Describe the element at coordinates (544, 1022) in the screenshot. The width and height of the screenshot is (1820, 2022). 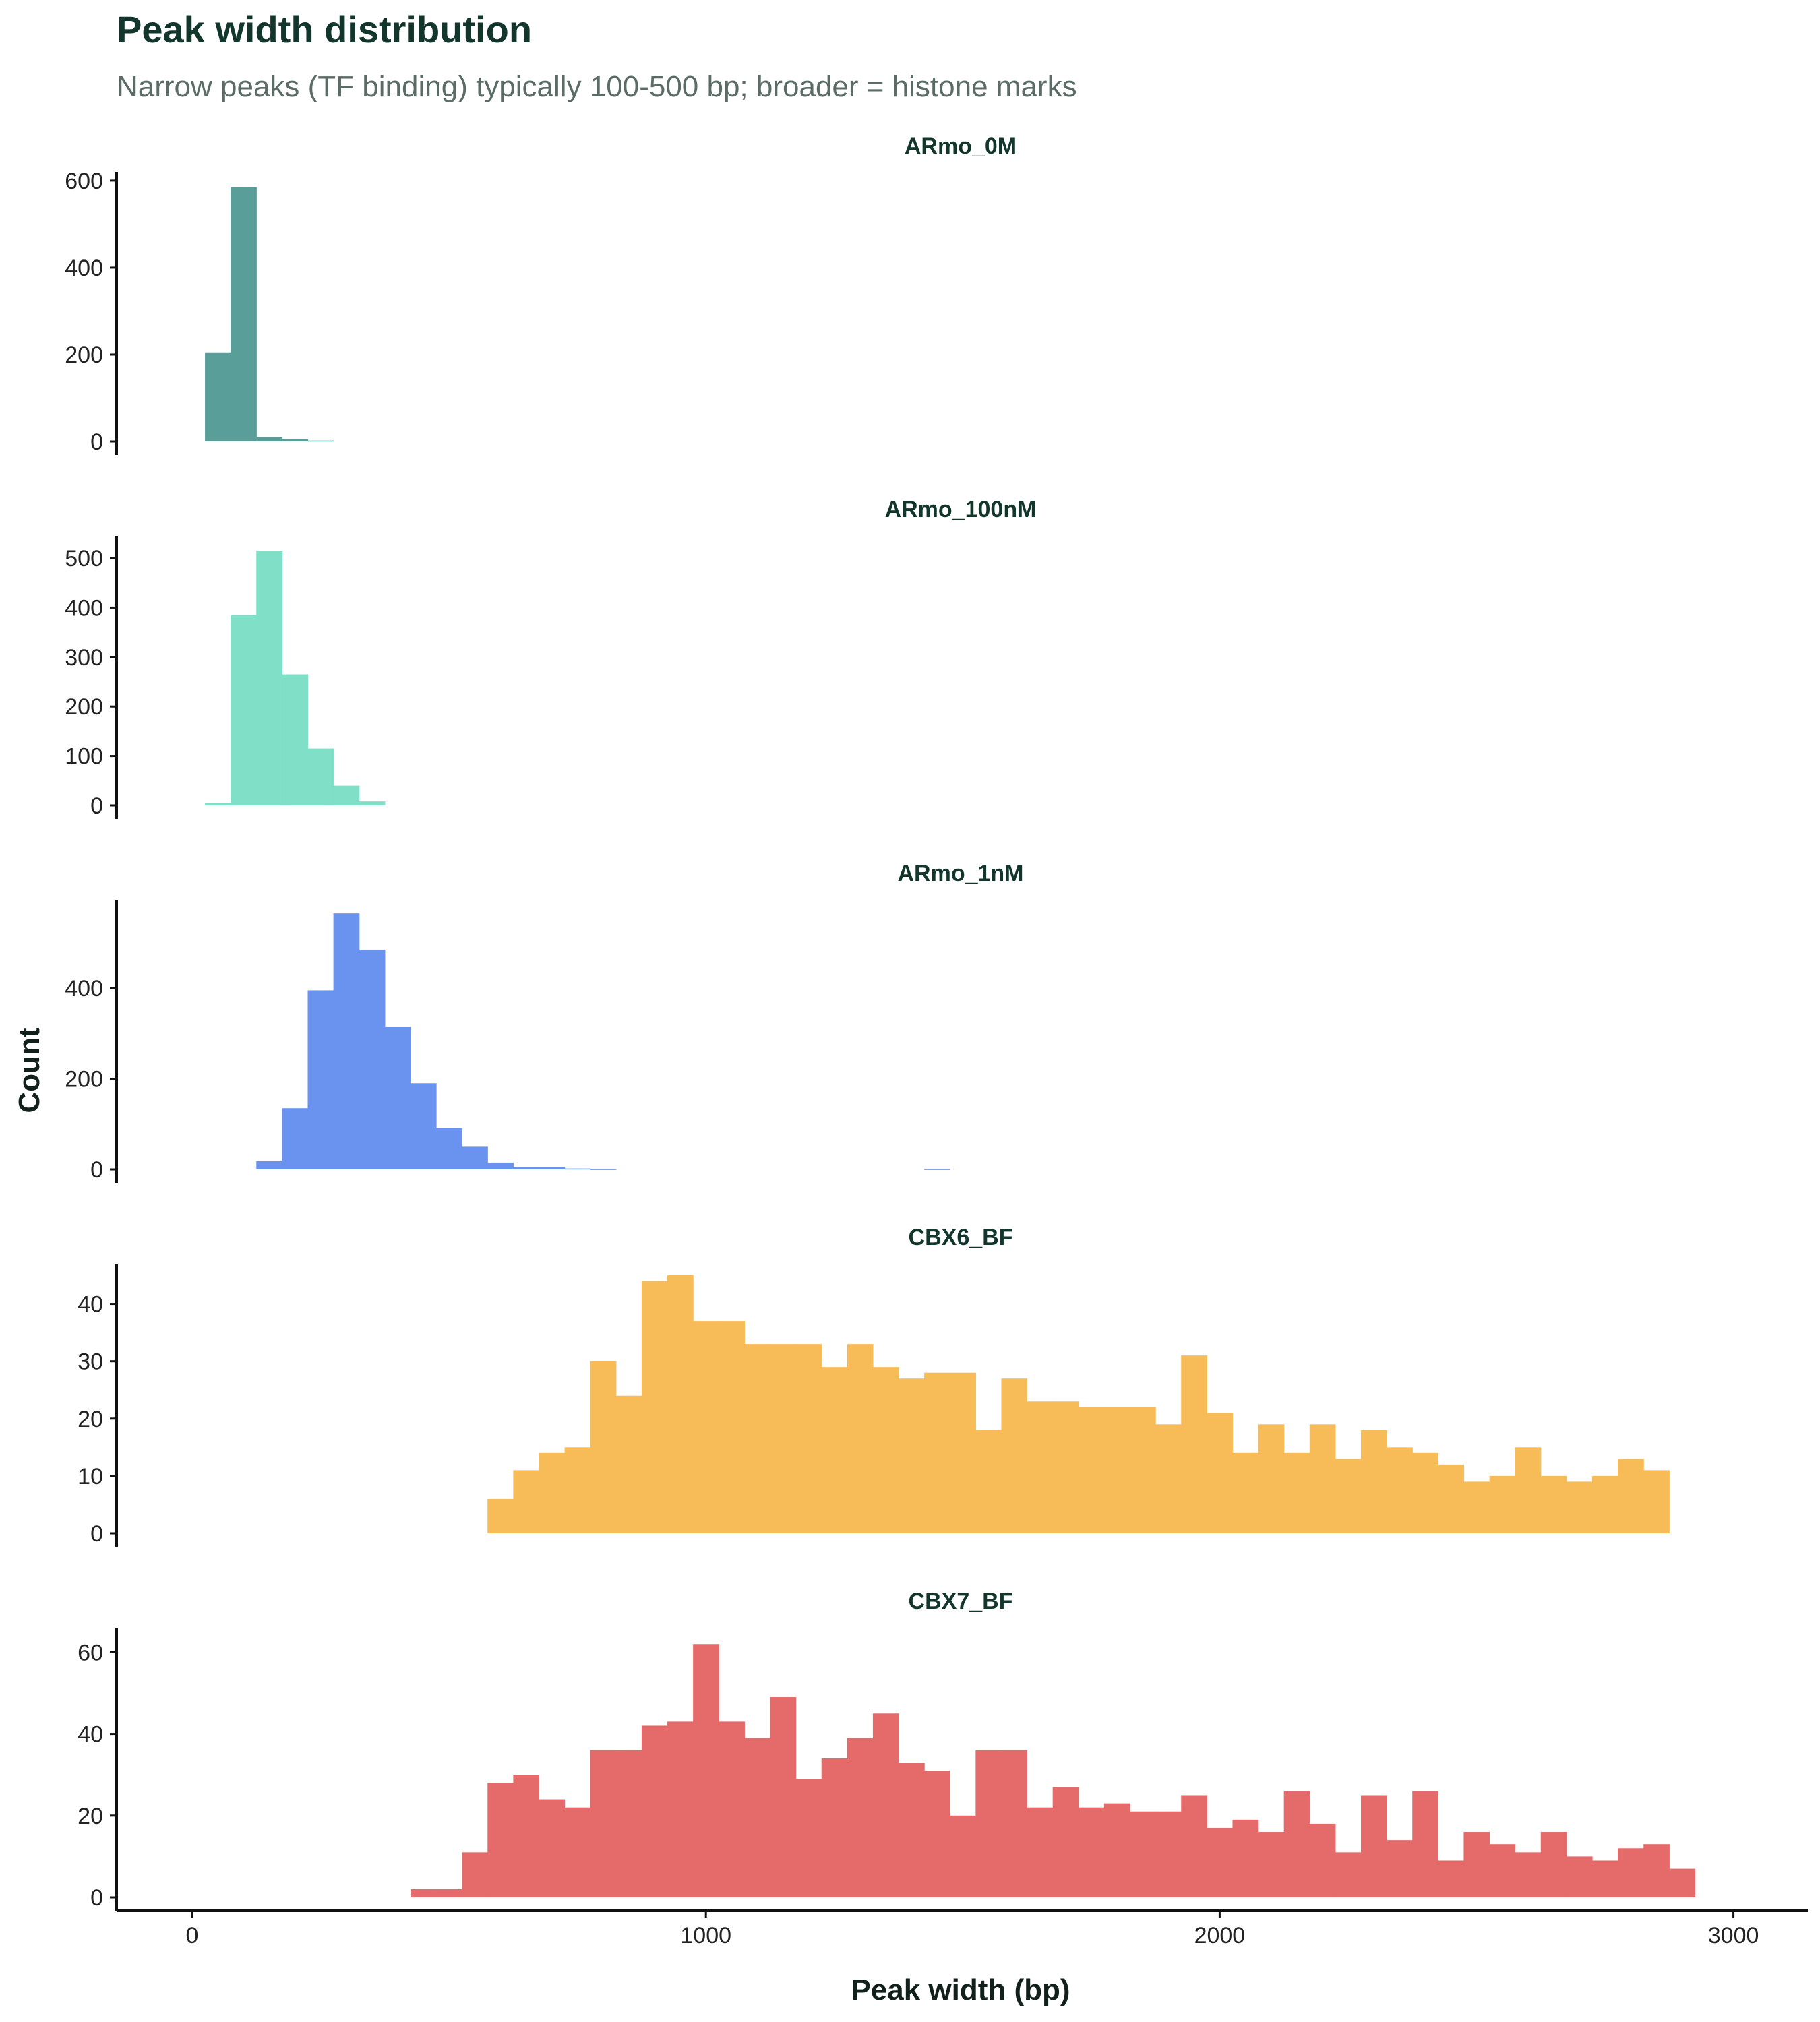
I see `panel-ARmo_1nM: ARmo_1nM 0 200 400` at that location.